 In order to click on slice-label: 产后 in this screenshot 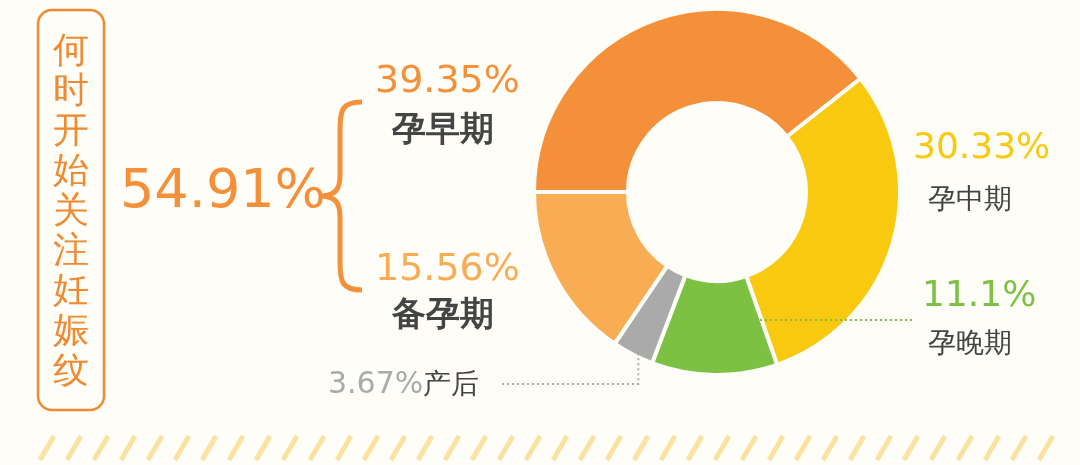, I will do `click(451, 383)`.